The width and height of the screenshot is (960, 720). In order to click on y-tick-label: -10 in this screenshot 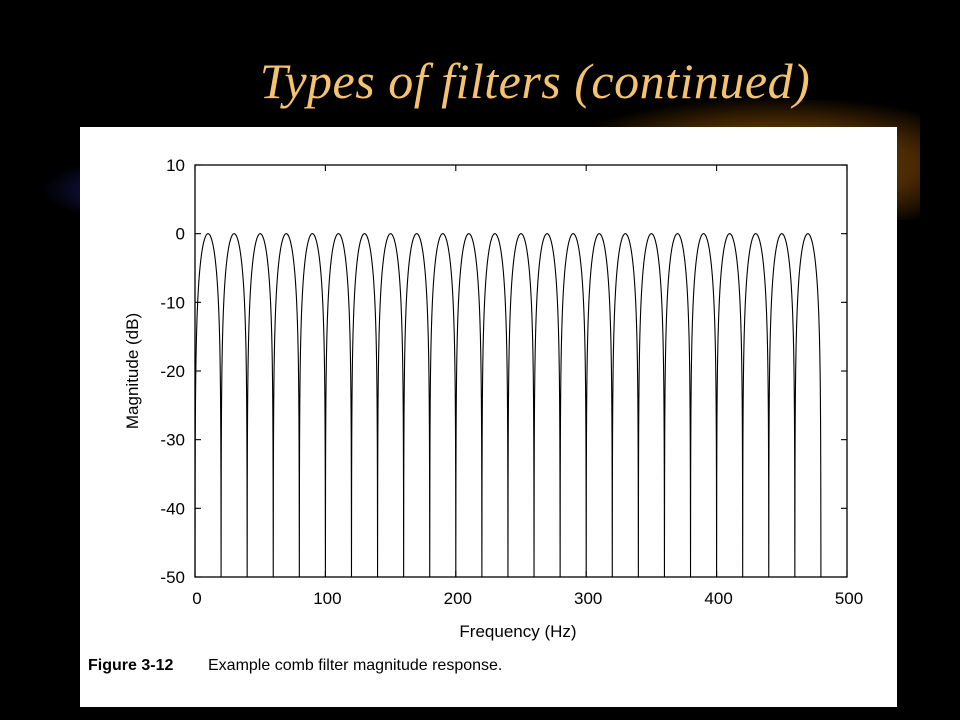, I will do `click(172, 302)`.